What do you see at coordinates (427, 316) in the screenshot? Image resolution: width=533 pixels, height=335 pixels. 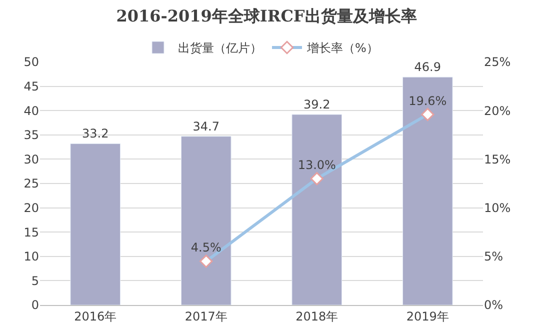 I see `x-tick-label: 2019年` at bounding box center [427, 316].